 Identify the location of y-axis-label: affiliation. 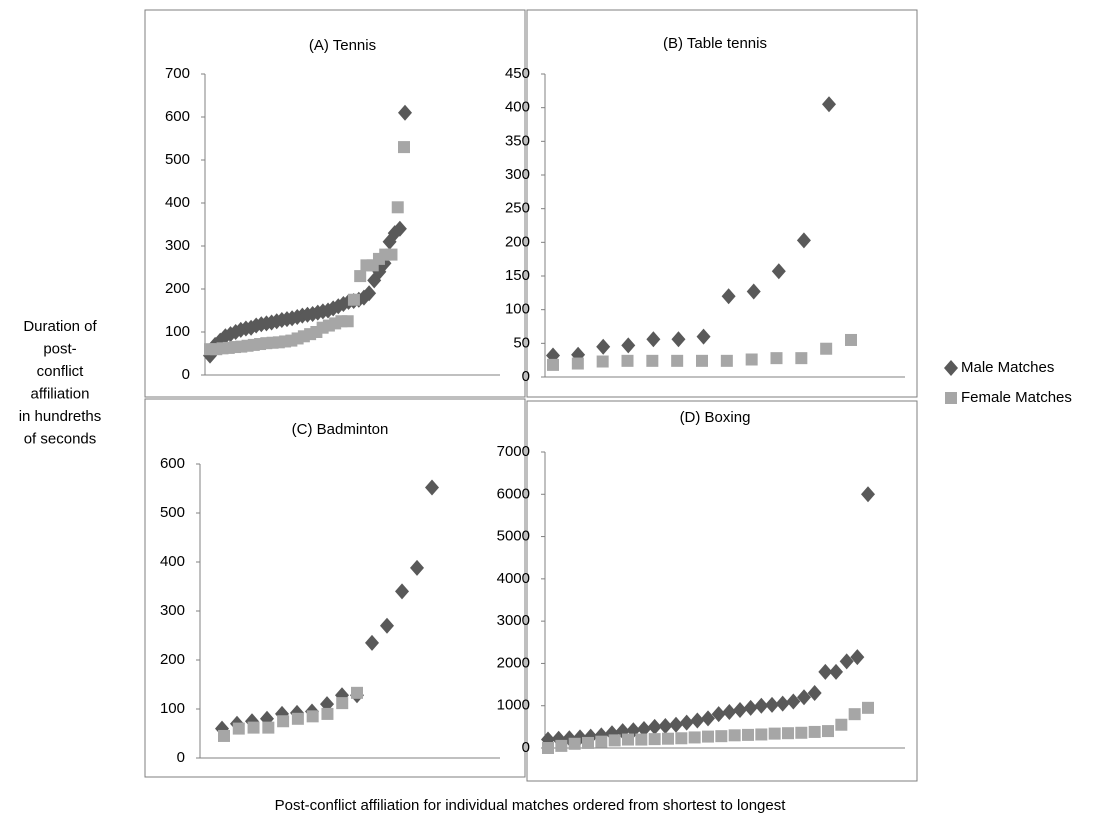
(60, 393).